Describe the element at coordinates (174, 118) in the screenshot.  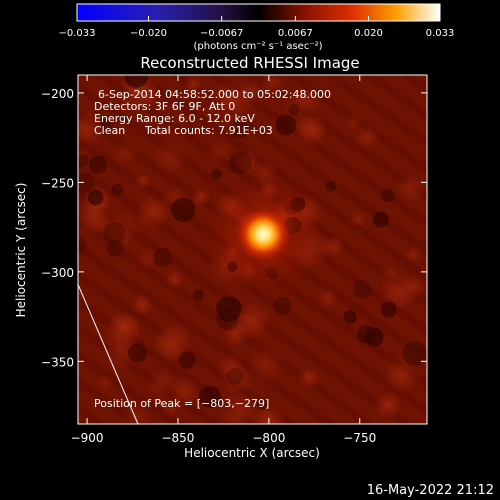
I see `annotation-energy: Energy Range: 6.0 - 12.0 keV` at that location.